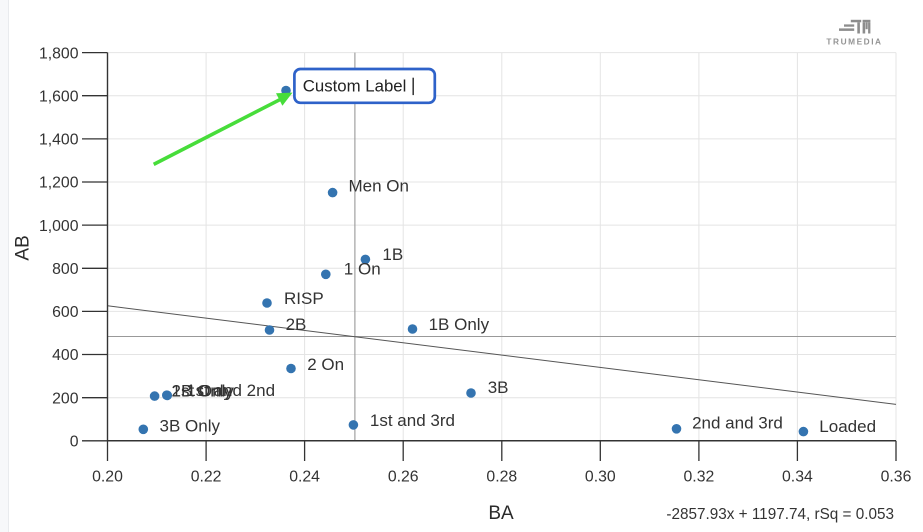 Image resolution: width=923 pixels, height=532 pixels. I want to click on svg-text: 1st and 3rd, so click(412, 420).